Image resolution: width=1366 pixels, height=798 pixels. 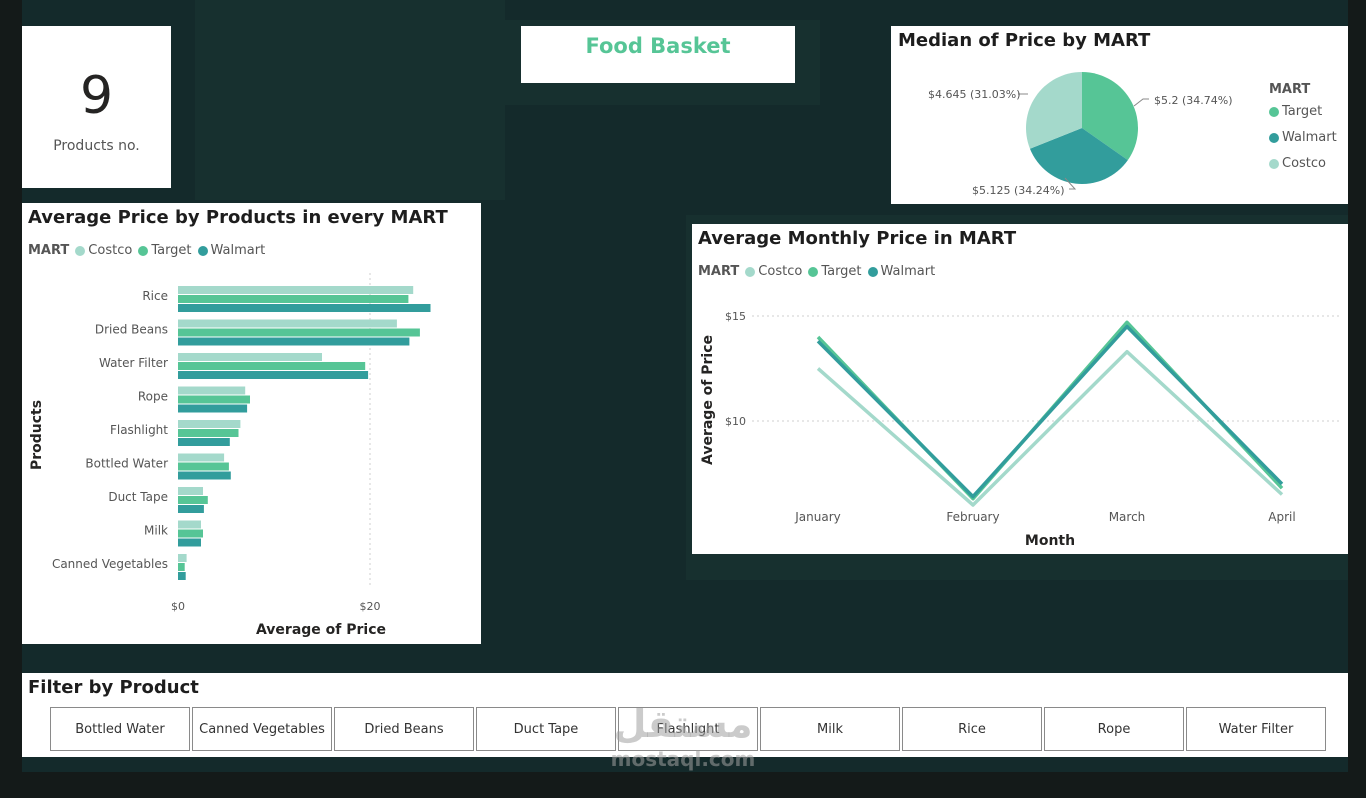 What do you see at coordinates (972, 729) in the screenshot?
I see `filter-option-rice: Rice` at bounding box center [972, 729].